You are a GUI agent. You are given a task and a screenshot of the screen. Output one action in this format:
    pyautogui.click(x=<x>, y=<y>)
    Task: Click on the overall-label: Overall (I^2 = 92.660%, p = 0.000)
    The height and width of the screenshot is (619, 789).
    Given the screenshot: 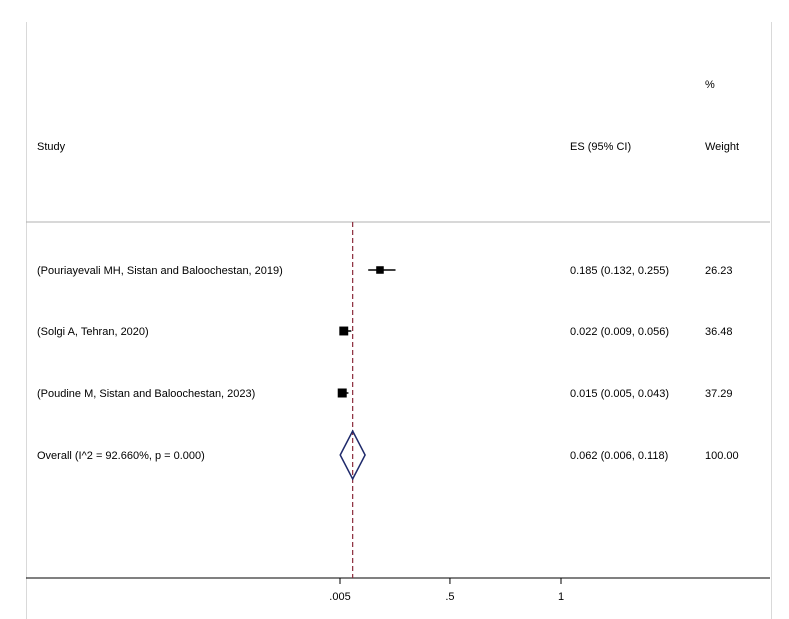 What is the action you would take?
    pyautogui.click(x=121, y=456)
    